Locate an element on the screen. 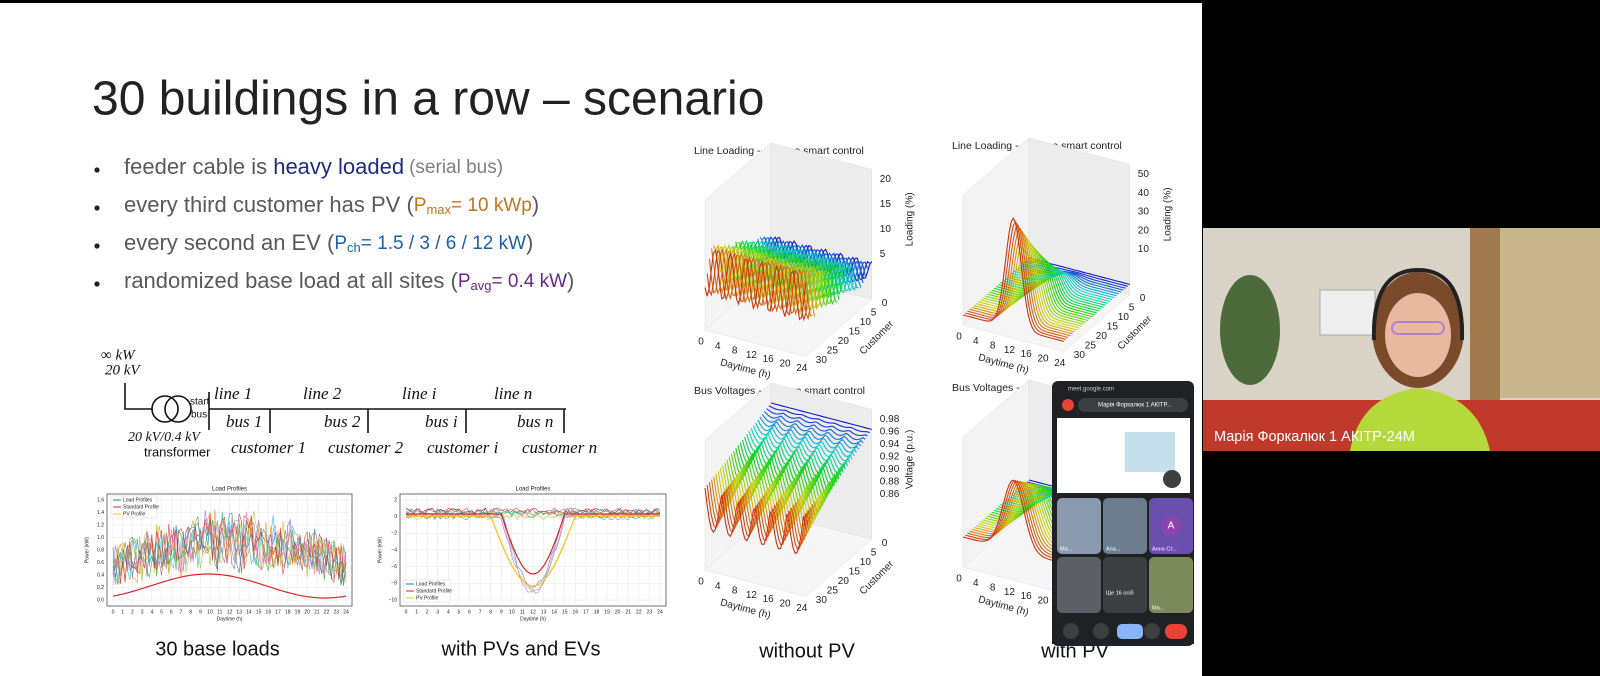 The image size is (1600, 676). x-tick-label: 15 is located at coordinates (565, 612).